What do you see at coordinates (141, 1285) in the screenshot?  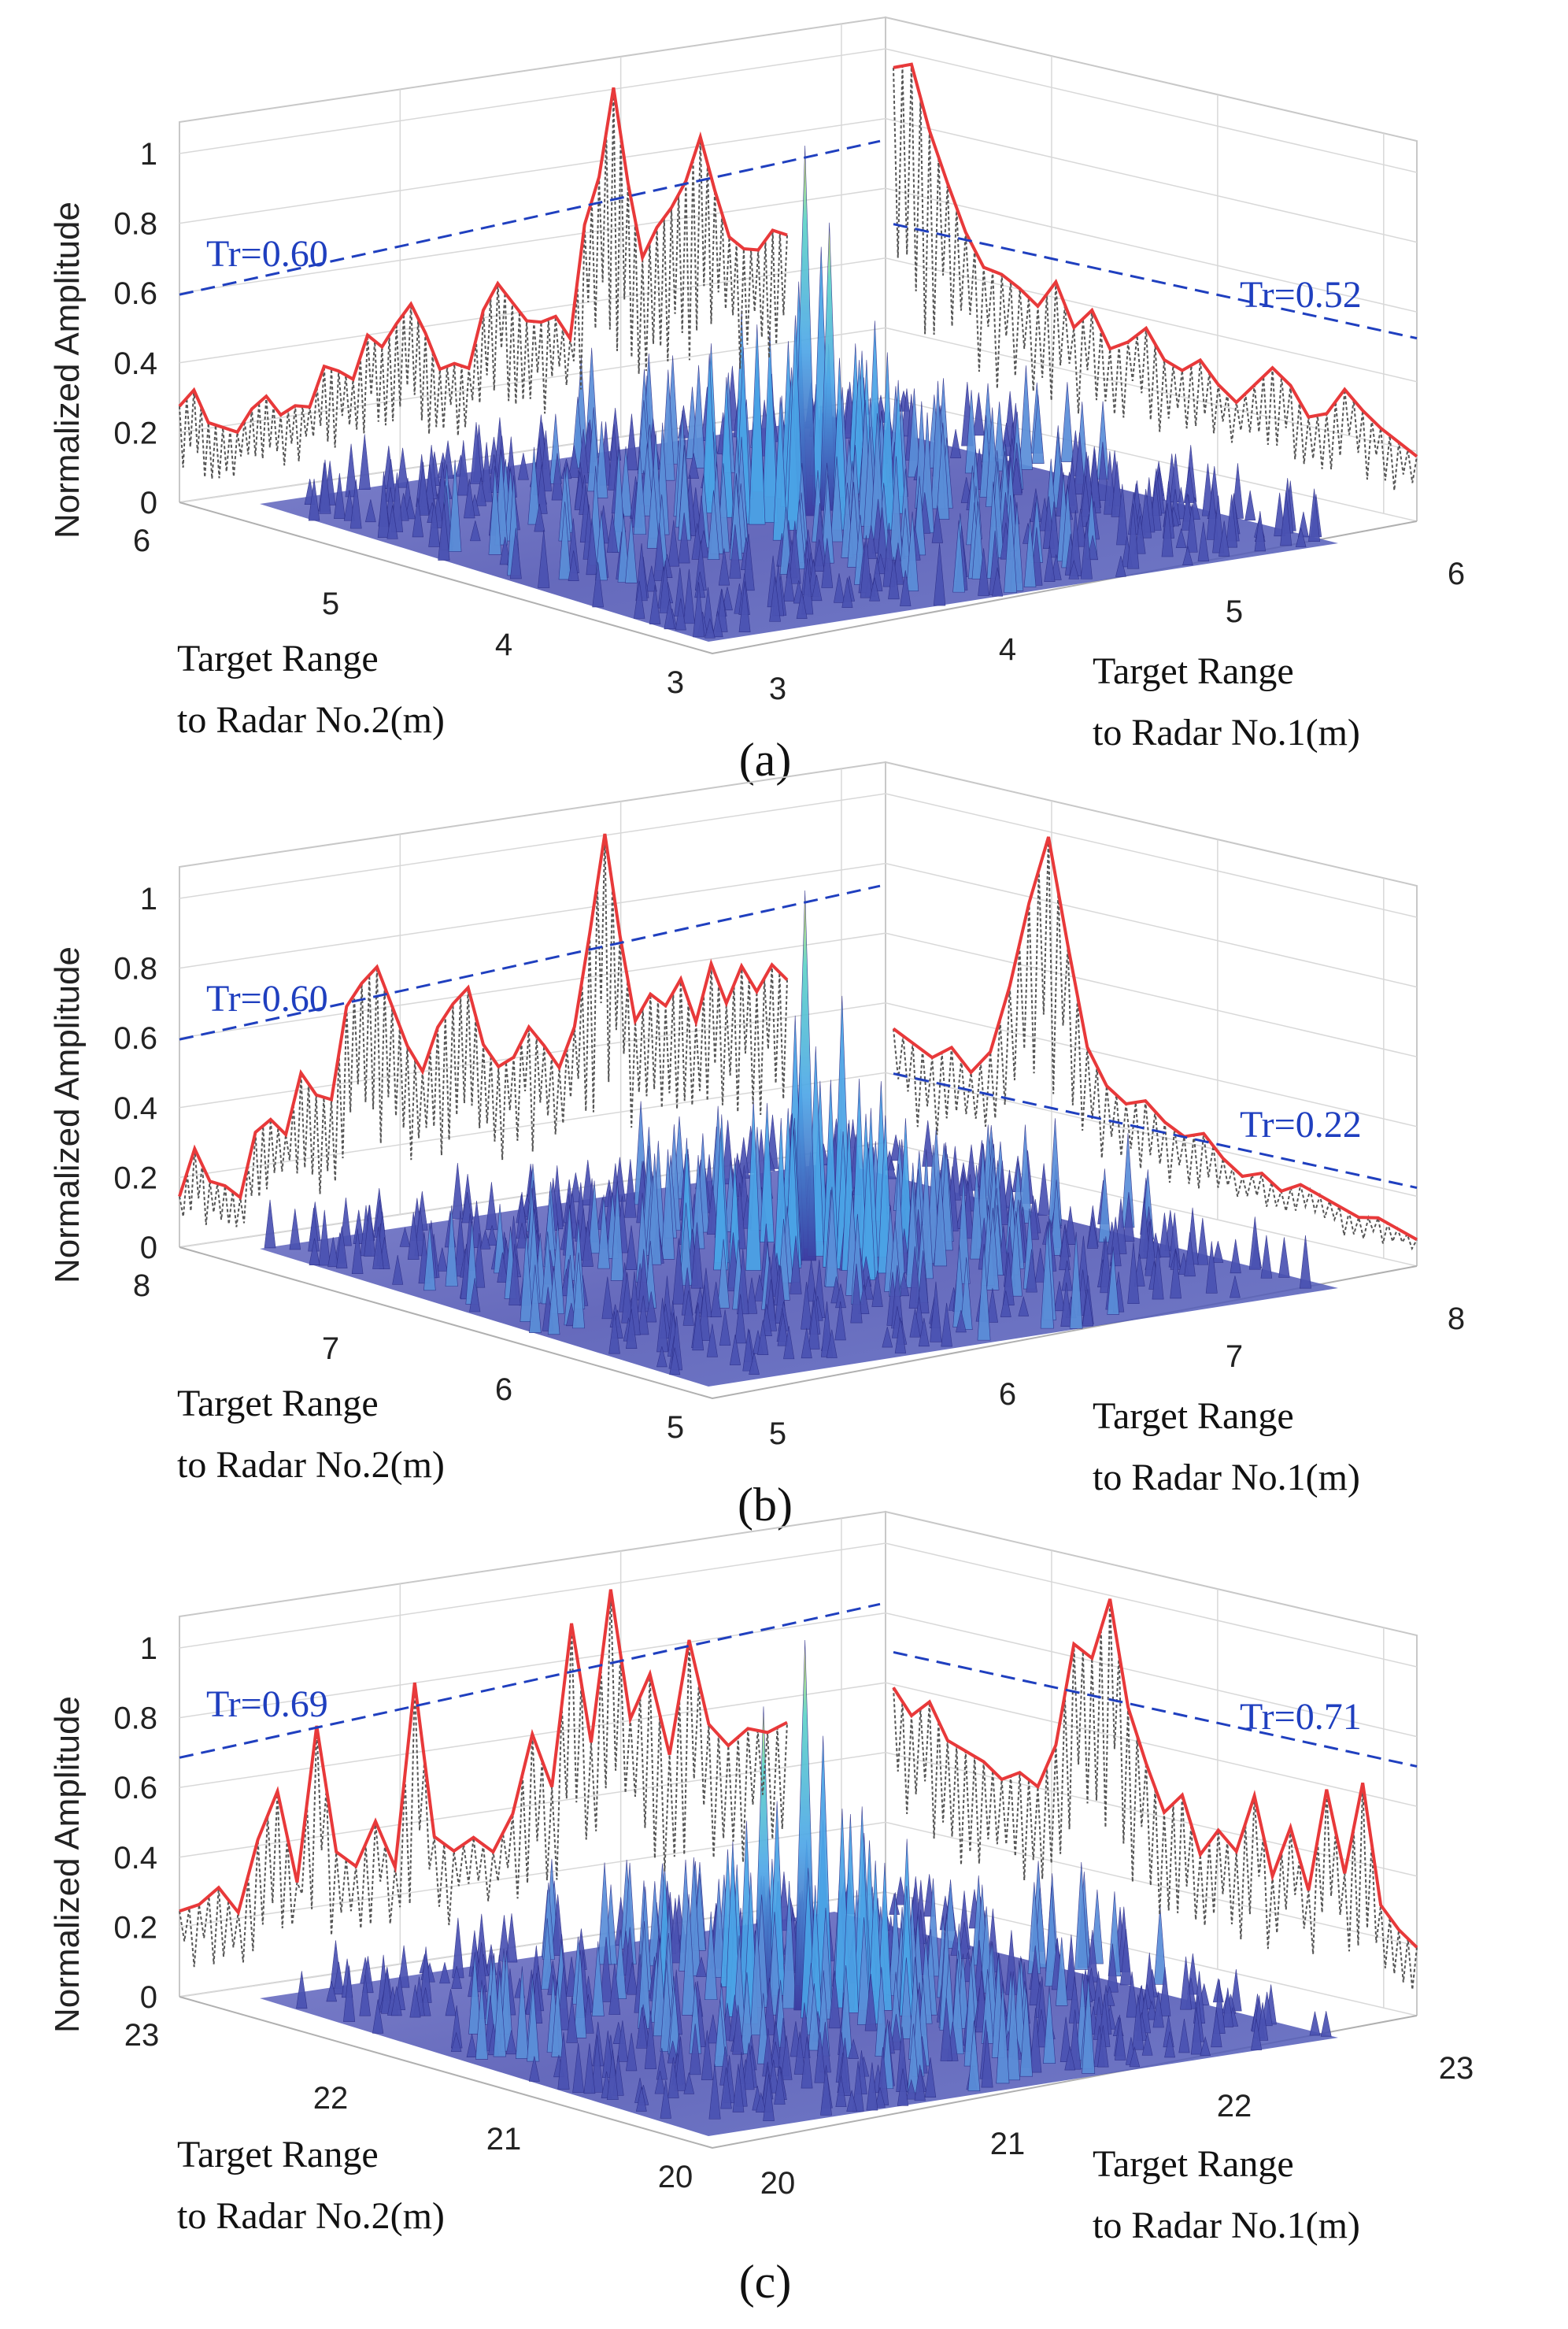 I see `y-tick-label-b-3: 8` at bounding box center [141, 1285].